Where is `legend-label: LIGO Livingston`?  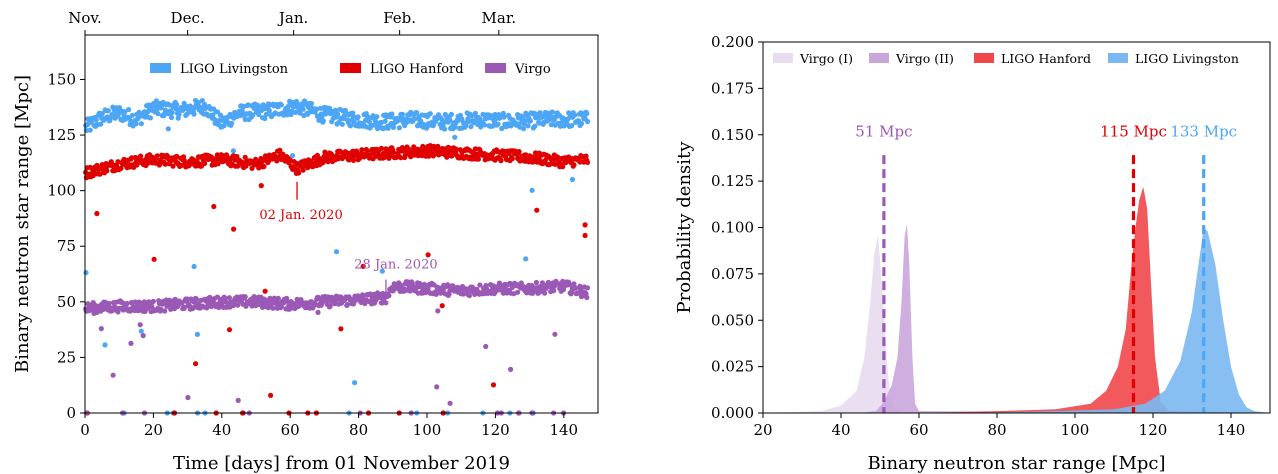 legend-label: LIGO Livingston is located at coordinates (234, 69).